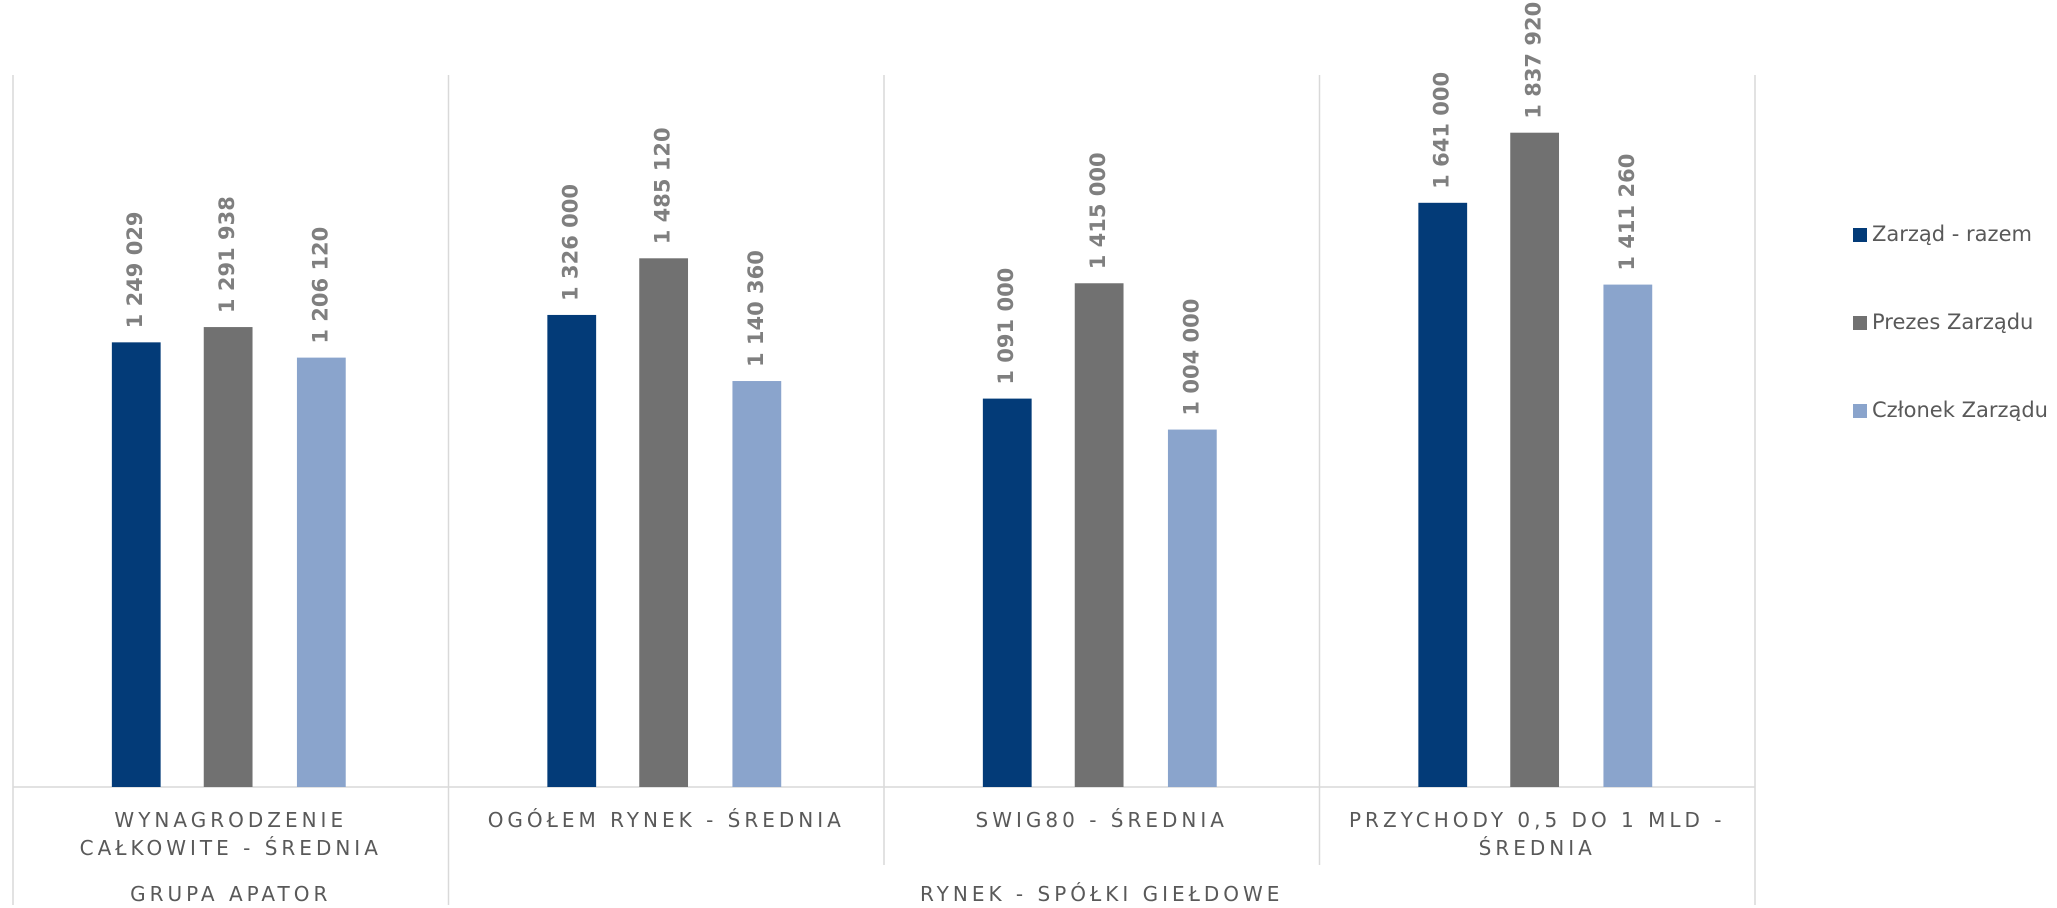  What do you see at coordinates (230, 834) in the screenshot?
I see `x-tick-label: WYNAGRODZENIE CAŁKOWITE - ŚREDNIA` at bounding box center [230, 834].